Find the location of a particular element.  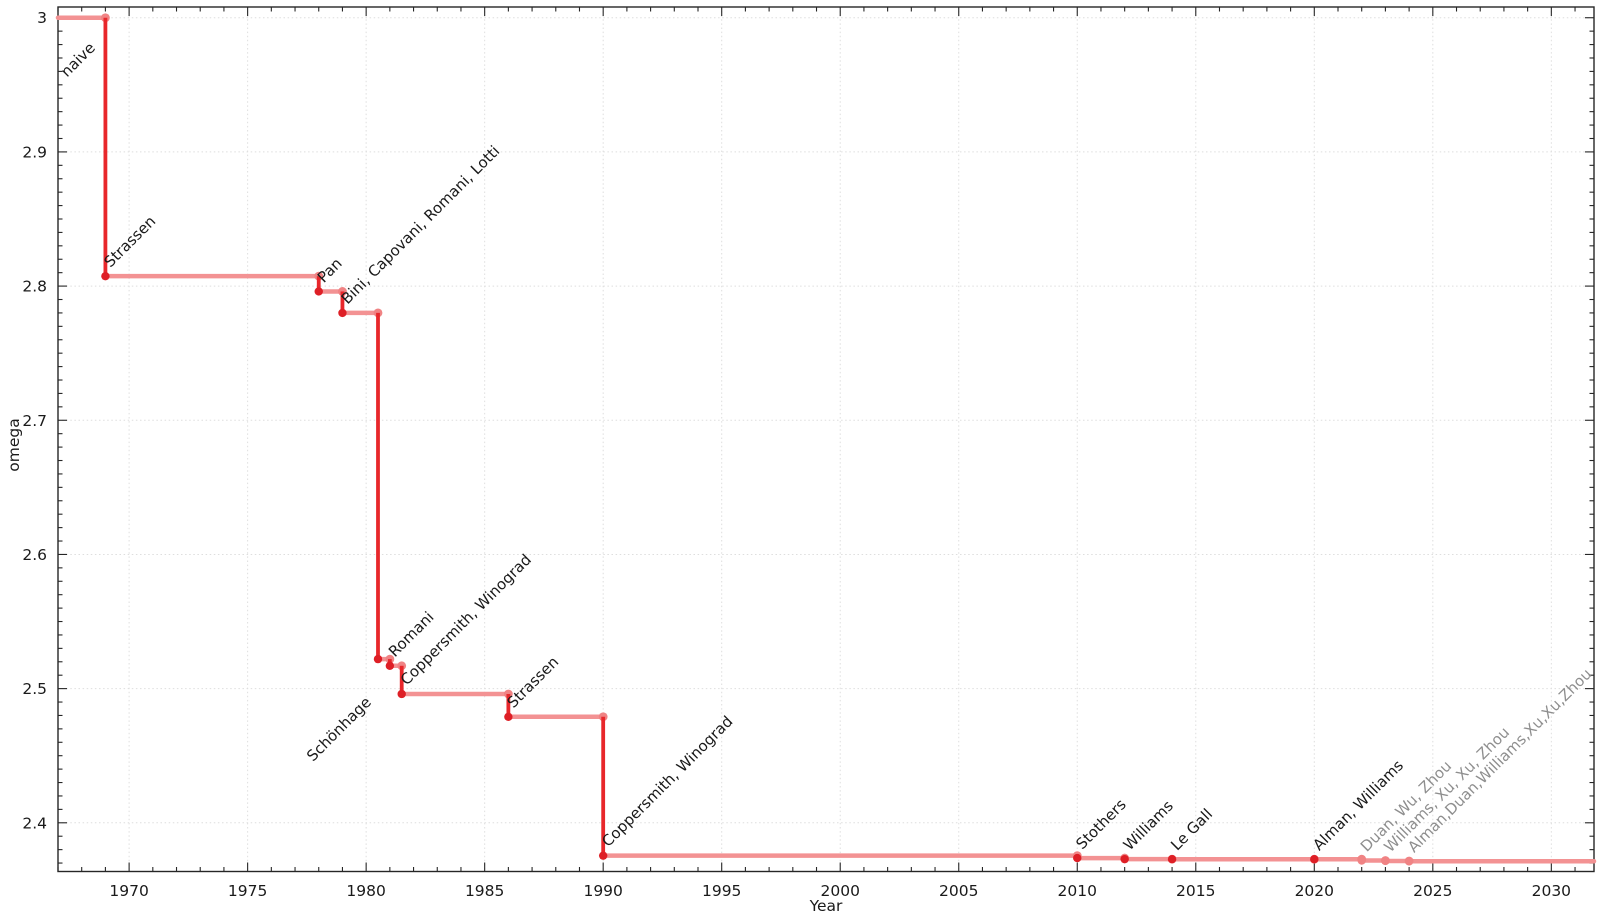

record-label: Williams is located at coordinates (1148, 825).